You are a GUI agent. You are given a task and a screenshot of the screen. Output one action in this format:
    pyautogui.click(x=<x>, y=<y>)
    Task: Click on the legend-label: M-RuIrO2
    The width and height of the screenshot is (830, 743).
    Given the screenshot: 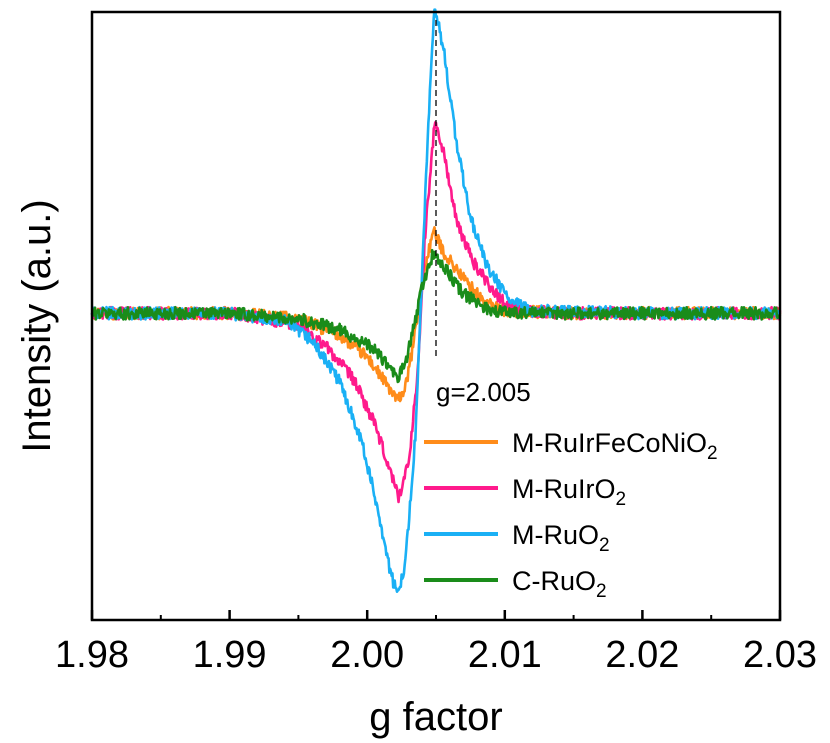 What is the action you would take?
    pyautogui.click(x=569, y=492)
    